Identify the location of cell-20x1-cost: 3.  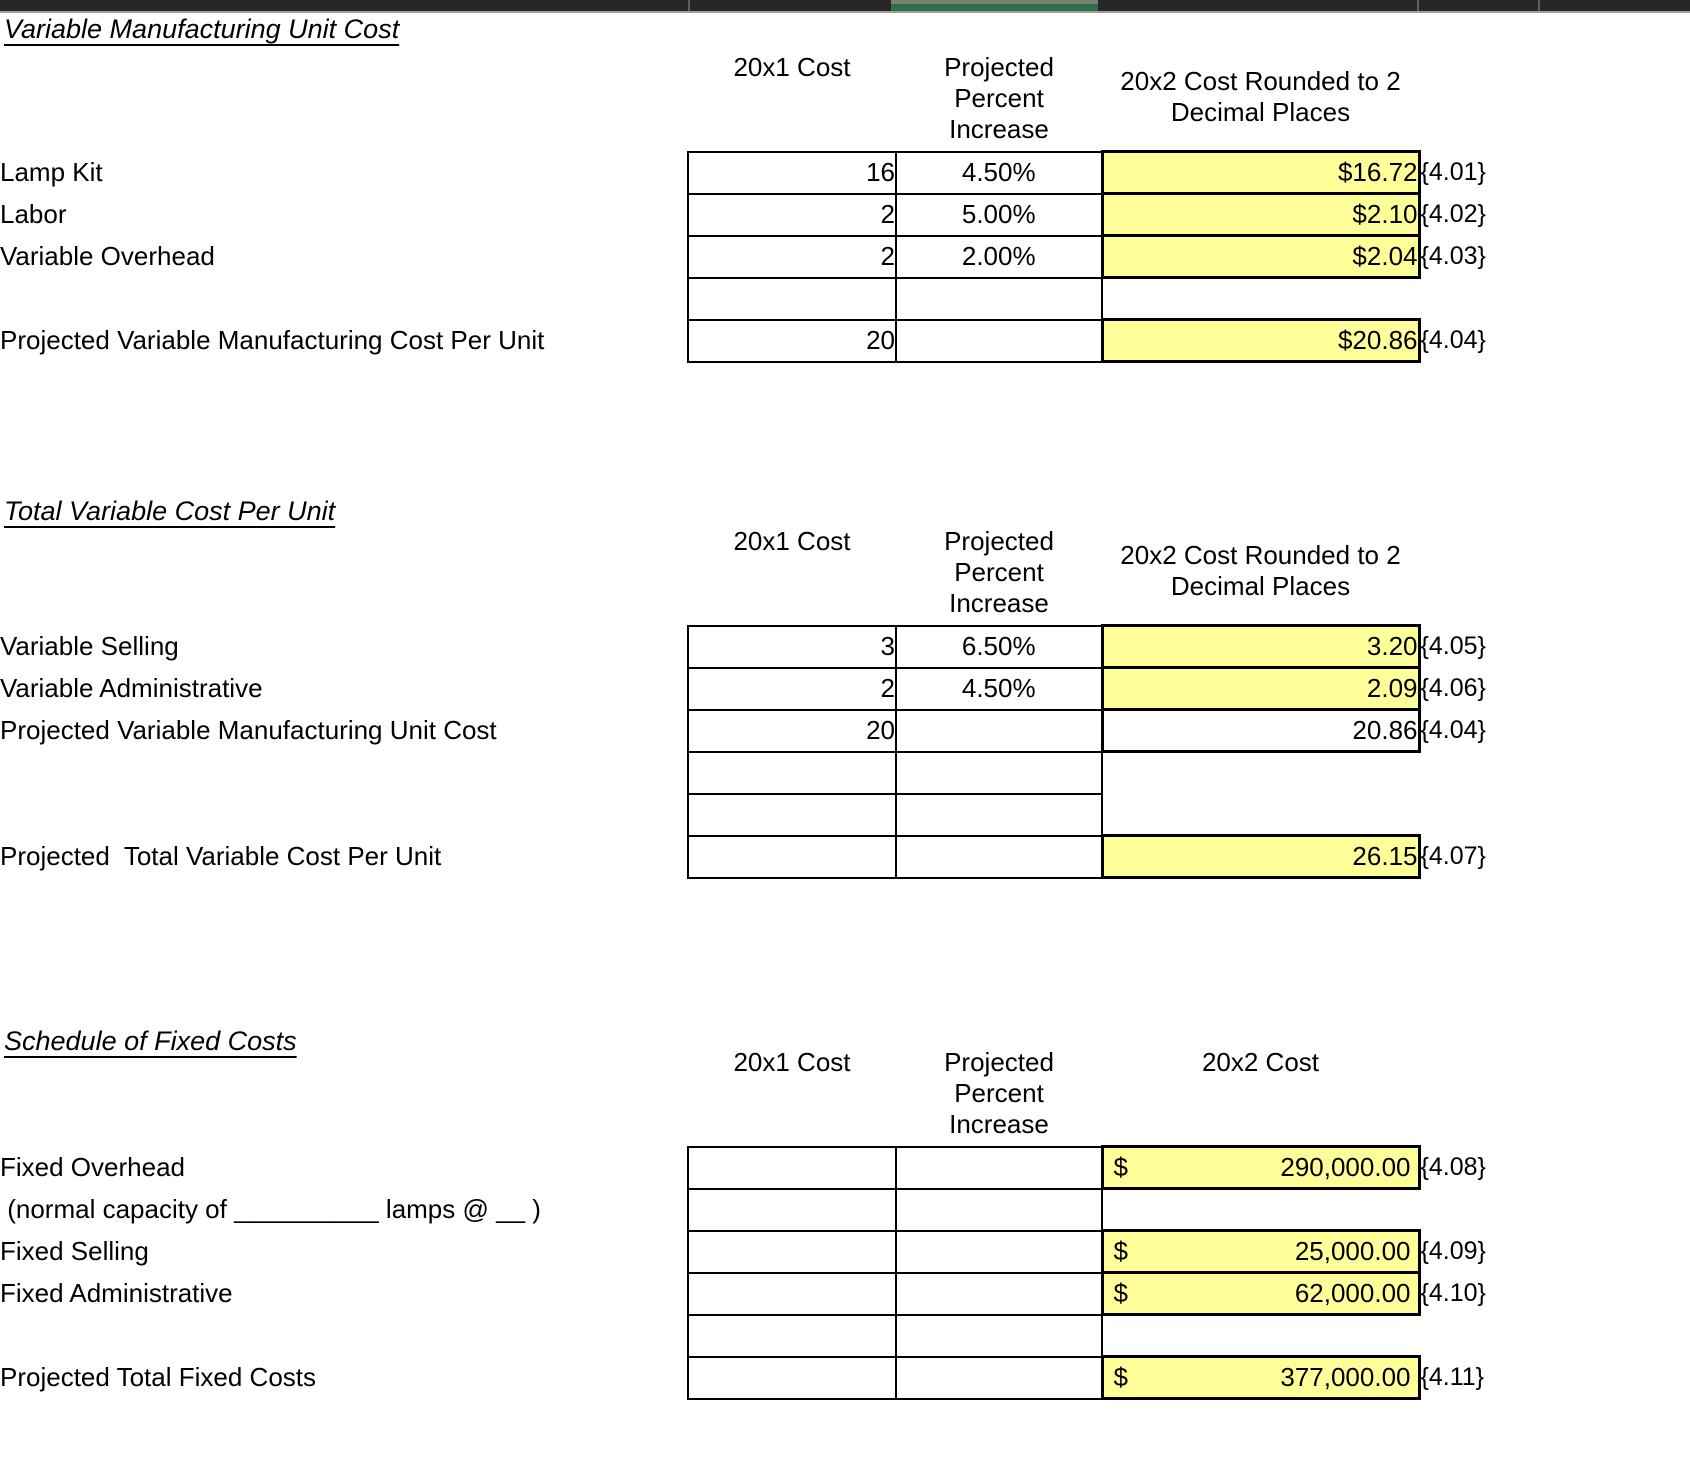
(792, 646).